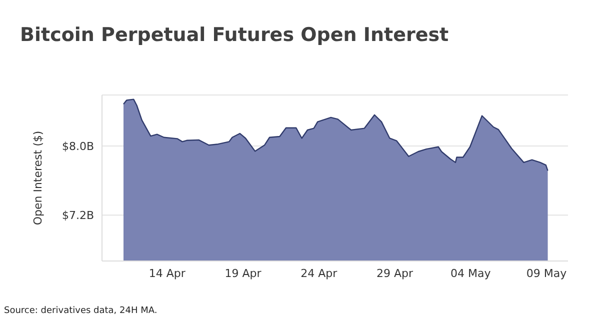 The image size is (600, 322). I want to click on y-tick-label: $7.2B, so click(78, 215).